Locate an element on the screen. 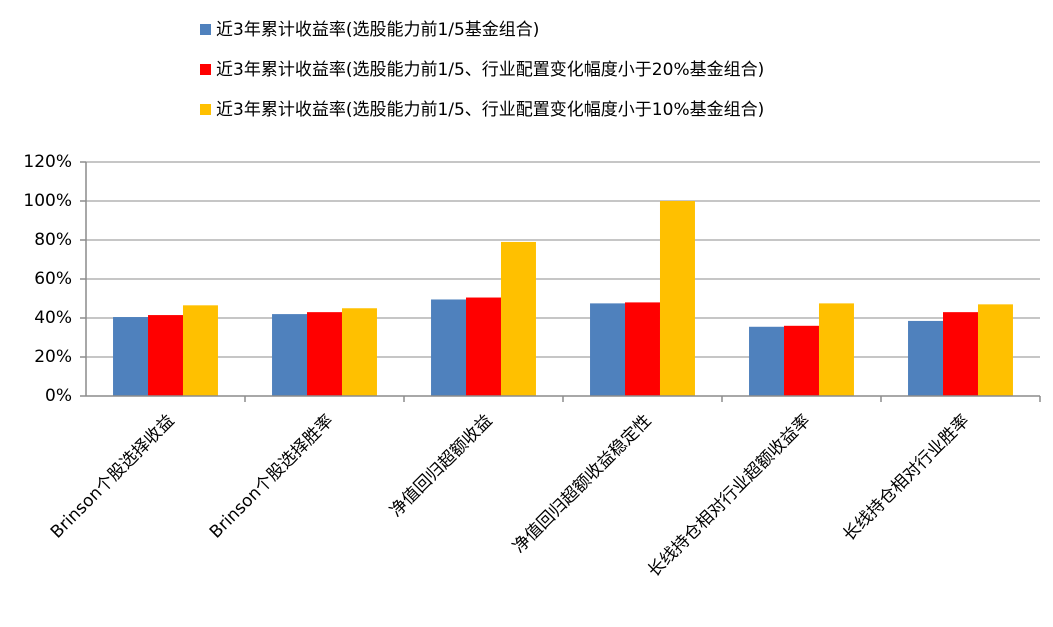  legend-label: 近3年累计收益率(选股能力前1/5、行业配置变化幅度小于10%基金组合) is located at coordinates (490, 110).